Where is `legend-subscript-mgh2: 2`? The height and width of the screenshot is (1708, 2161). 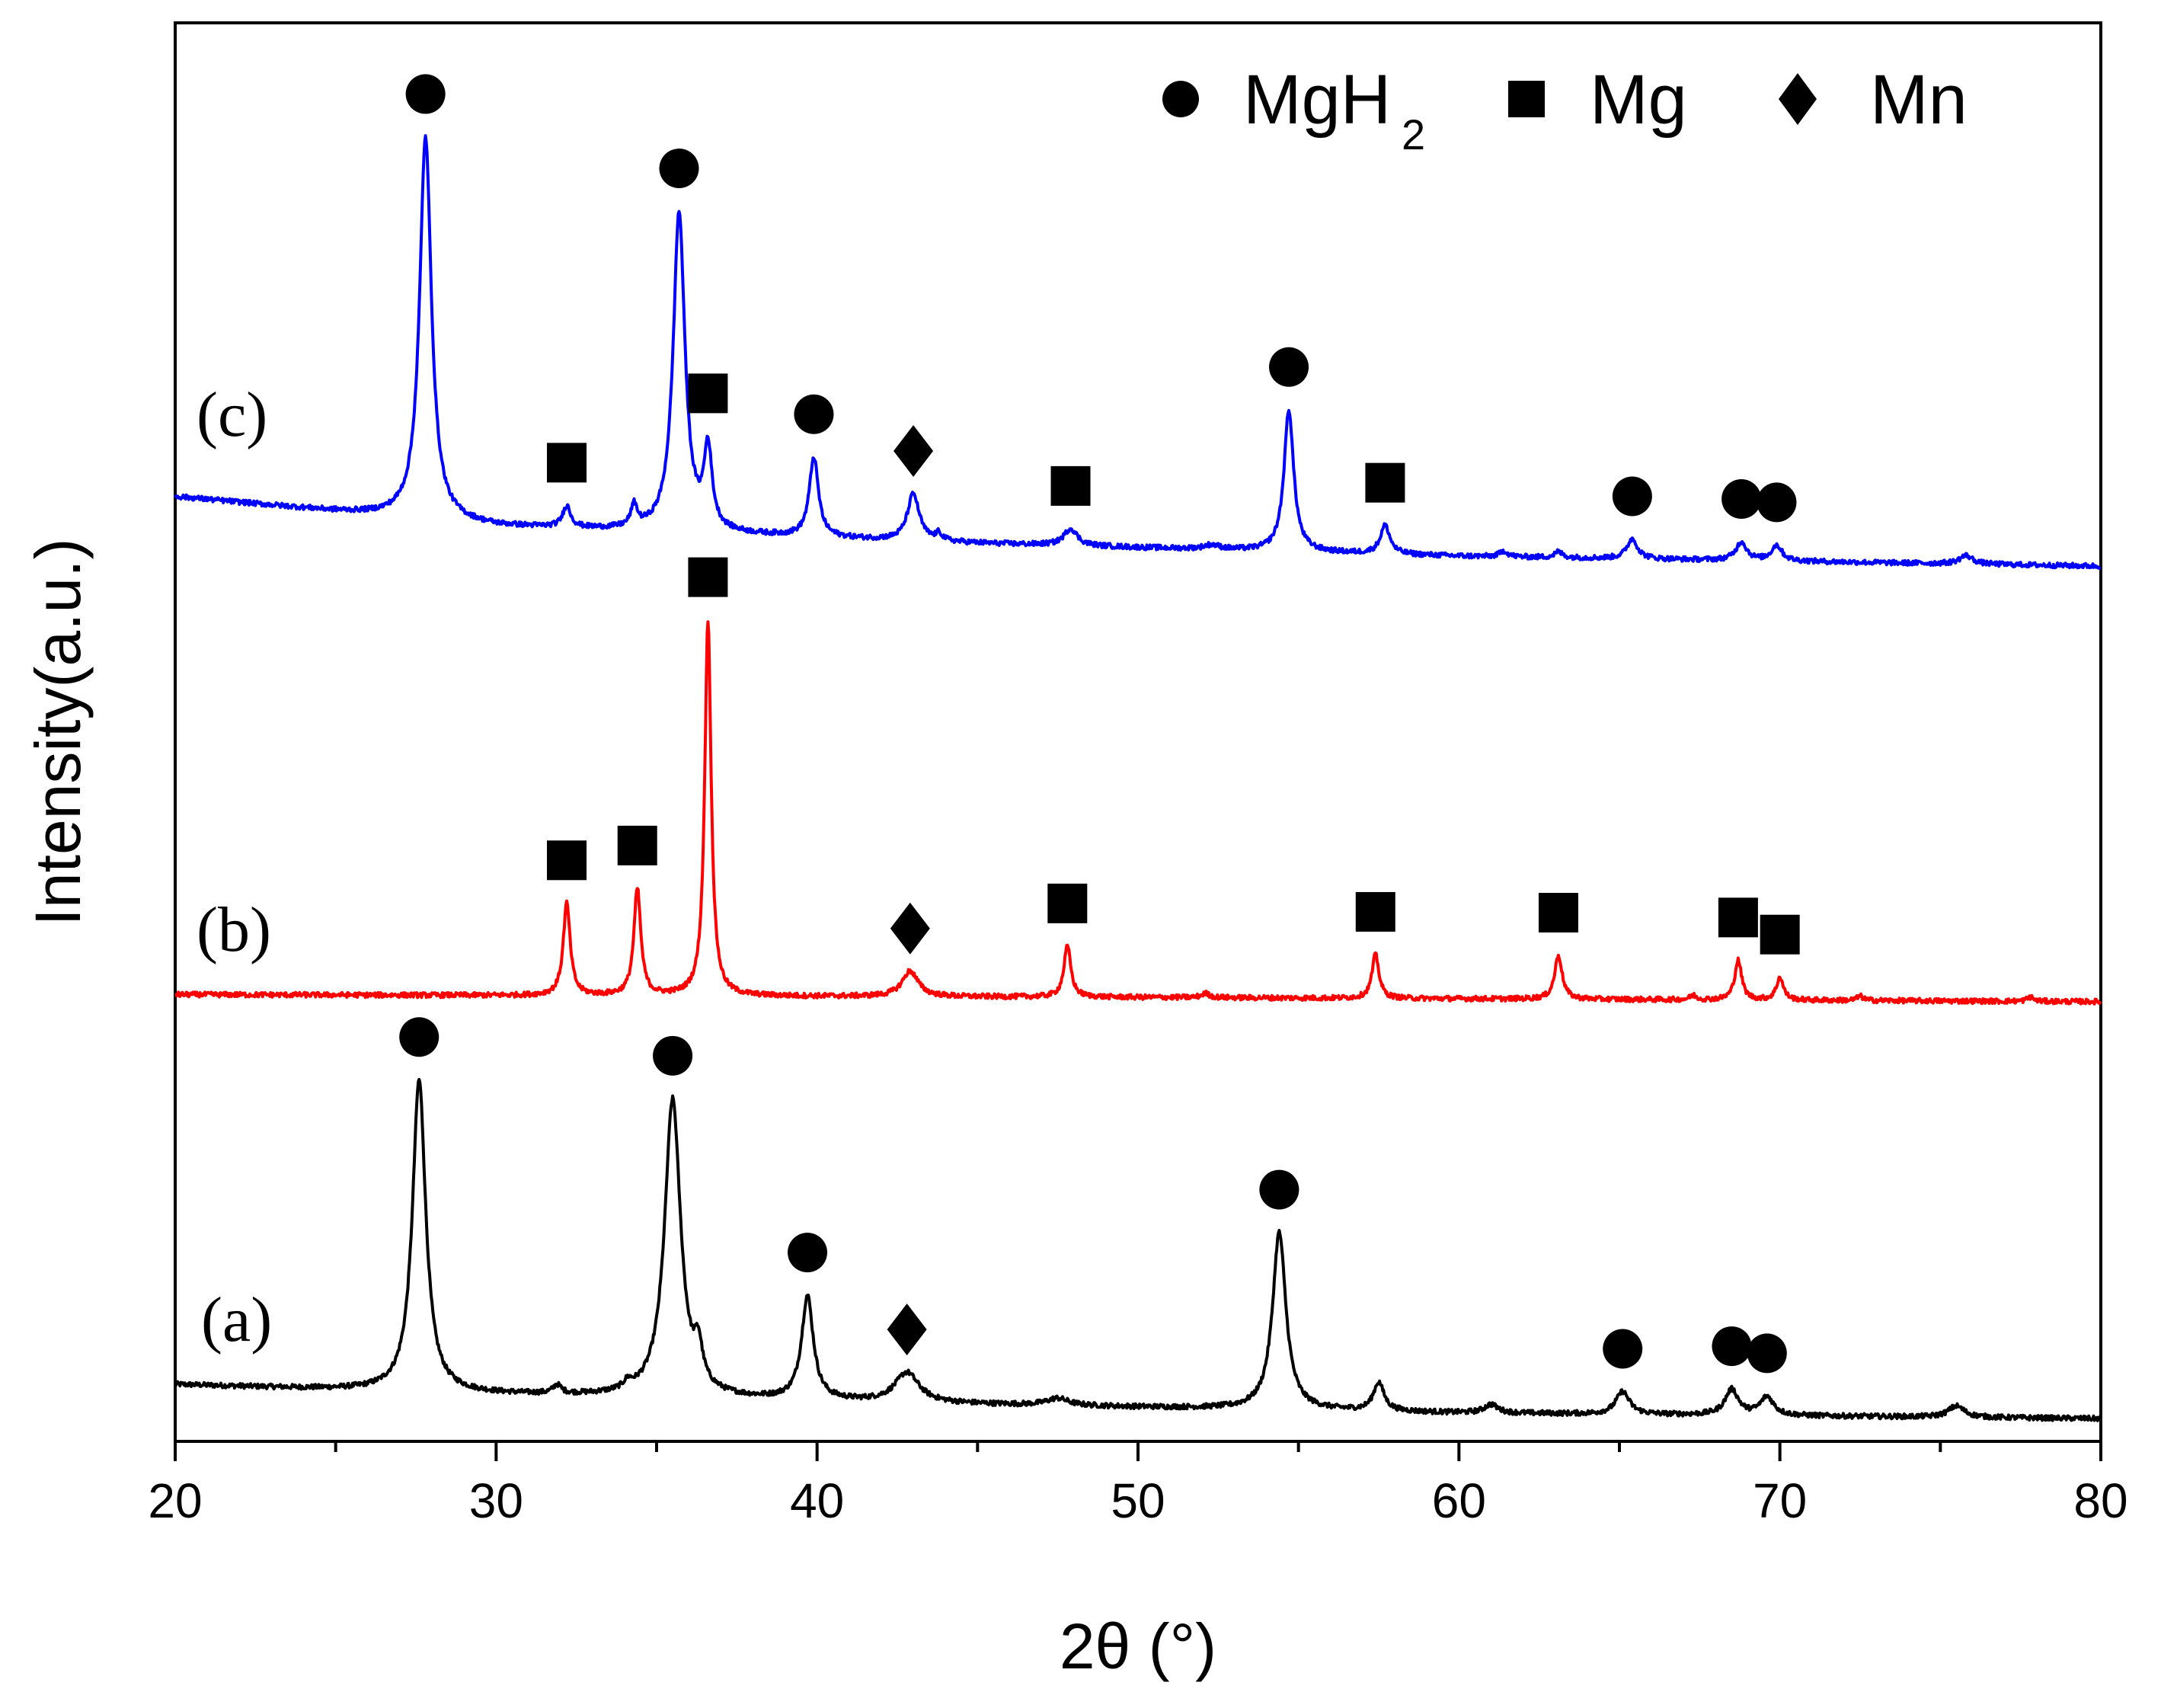 legend-subscript-mgh2: 2 is located at coordinates (1414, 134).